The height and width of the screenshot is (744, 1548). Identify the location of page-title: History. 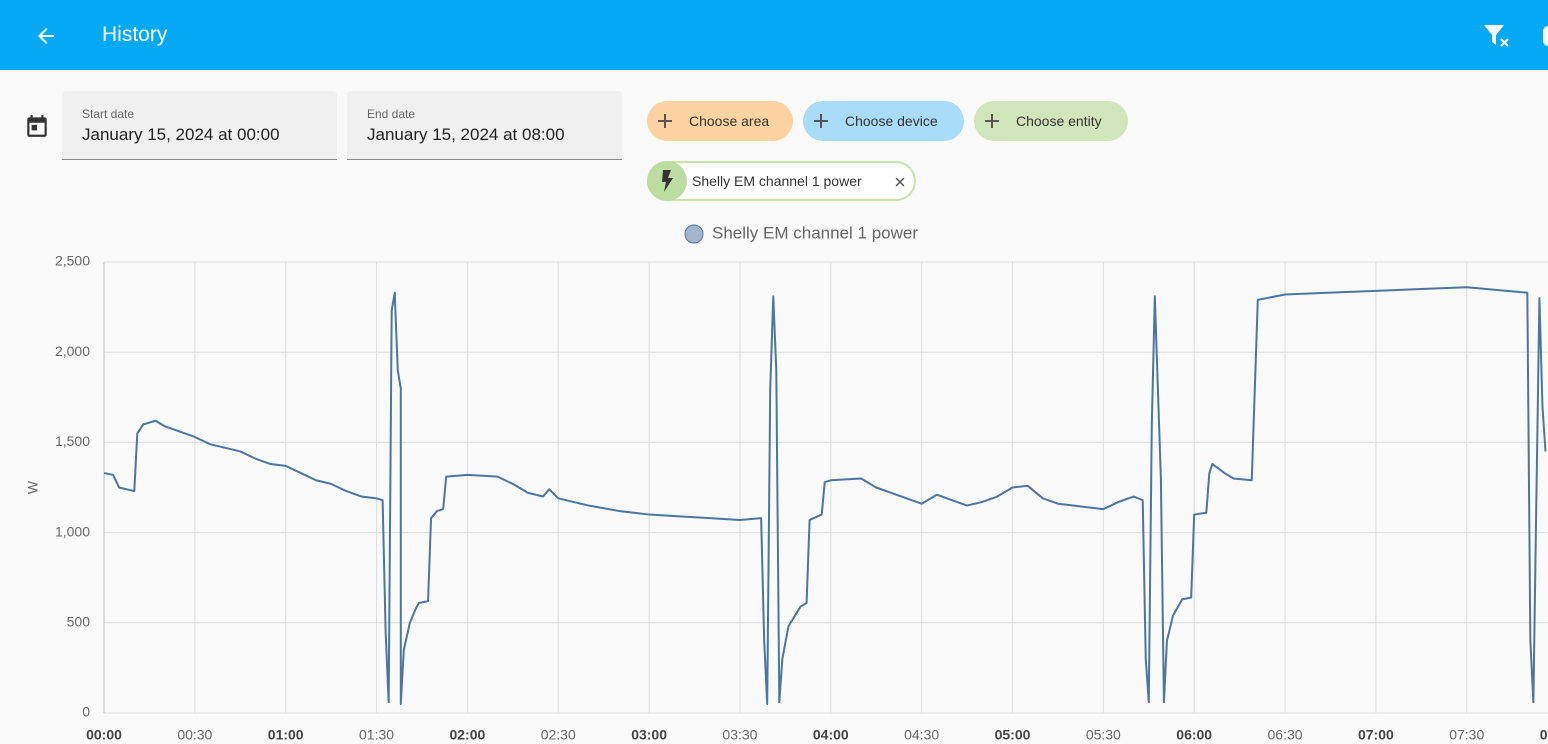
(135, 34).